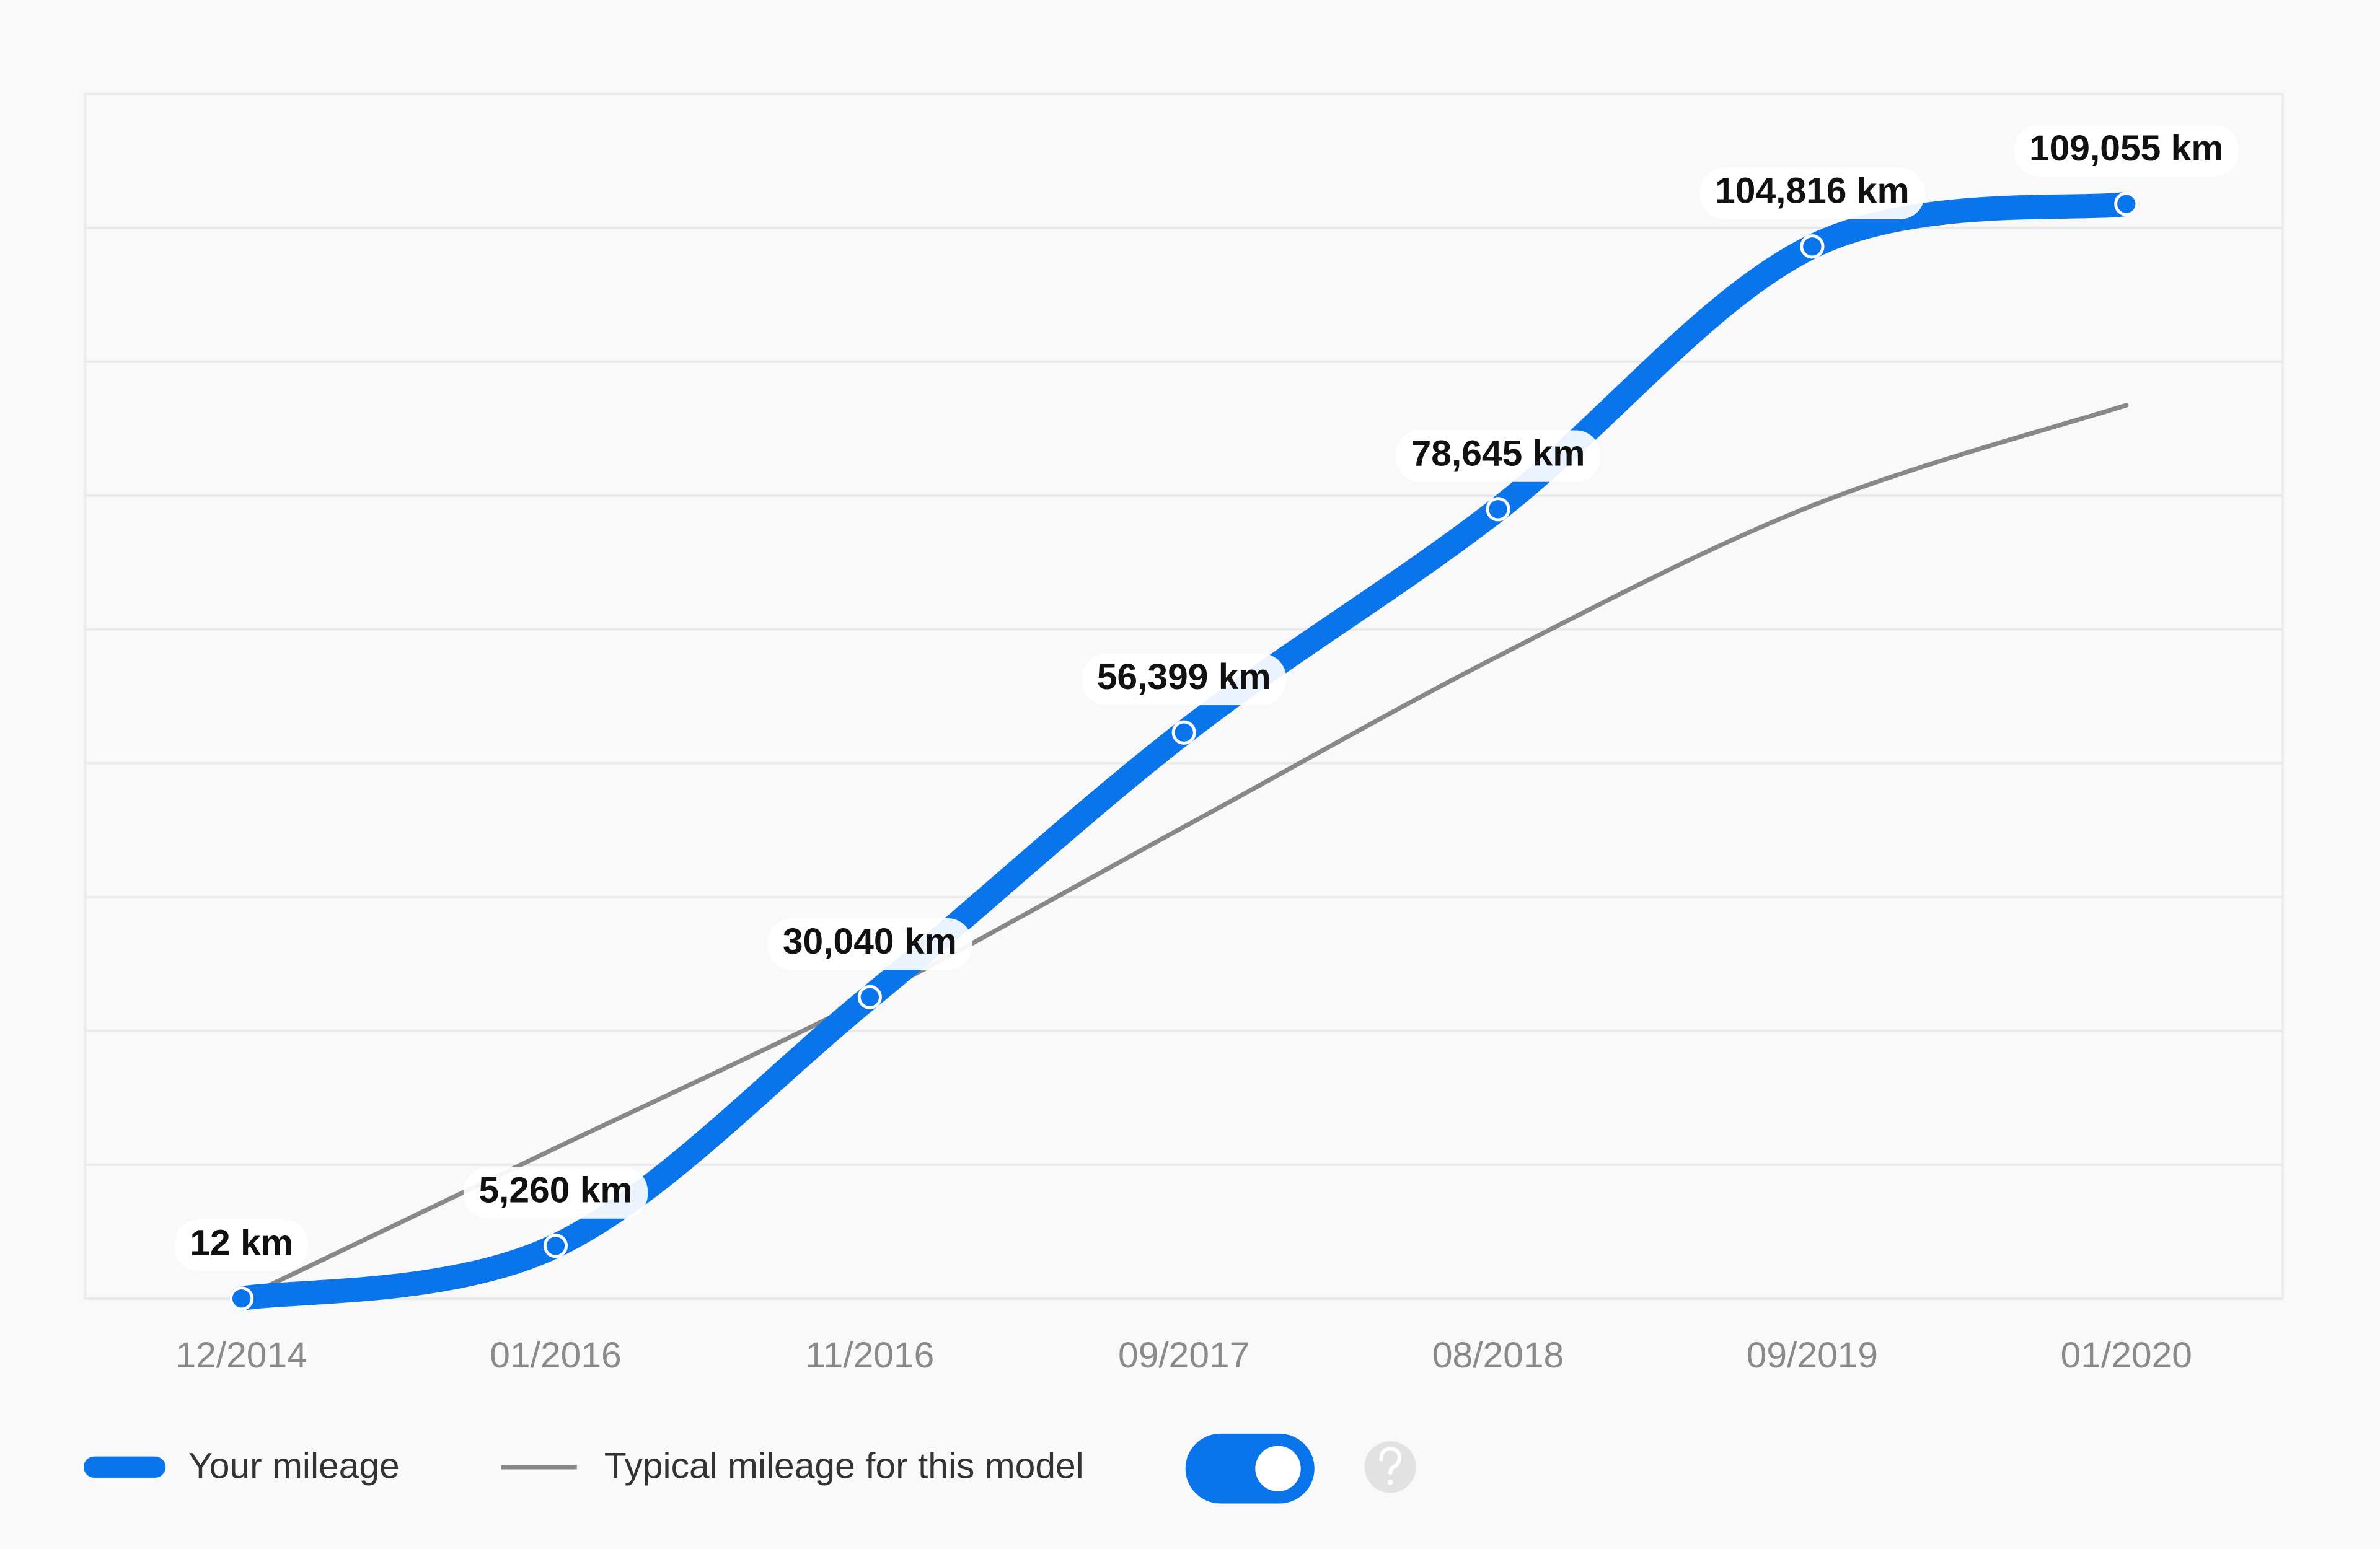 The height and width of the screenshot is (1549, 2380). Describe the element at coordinates (869, 1355) in the screenshot. I see `x-tick-label: 11/2016` at that location.